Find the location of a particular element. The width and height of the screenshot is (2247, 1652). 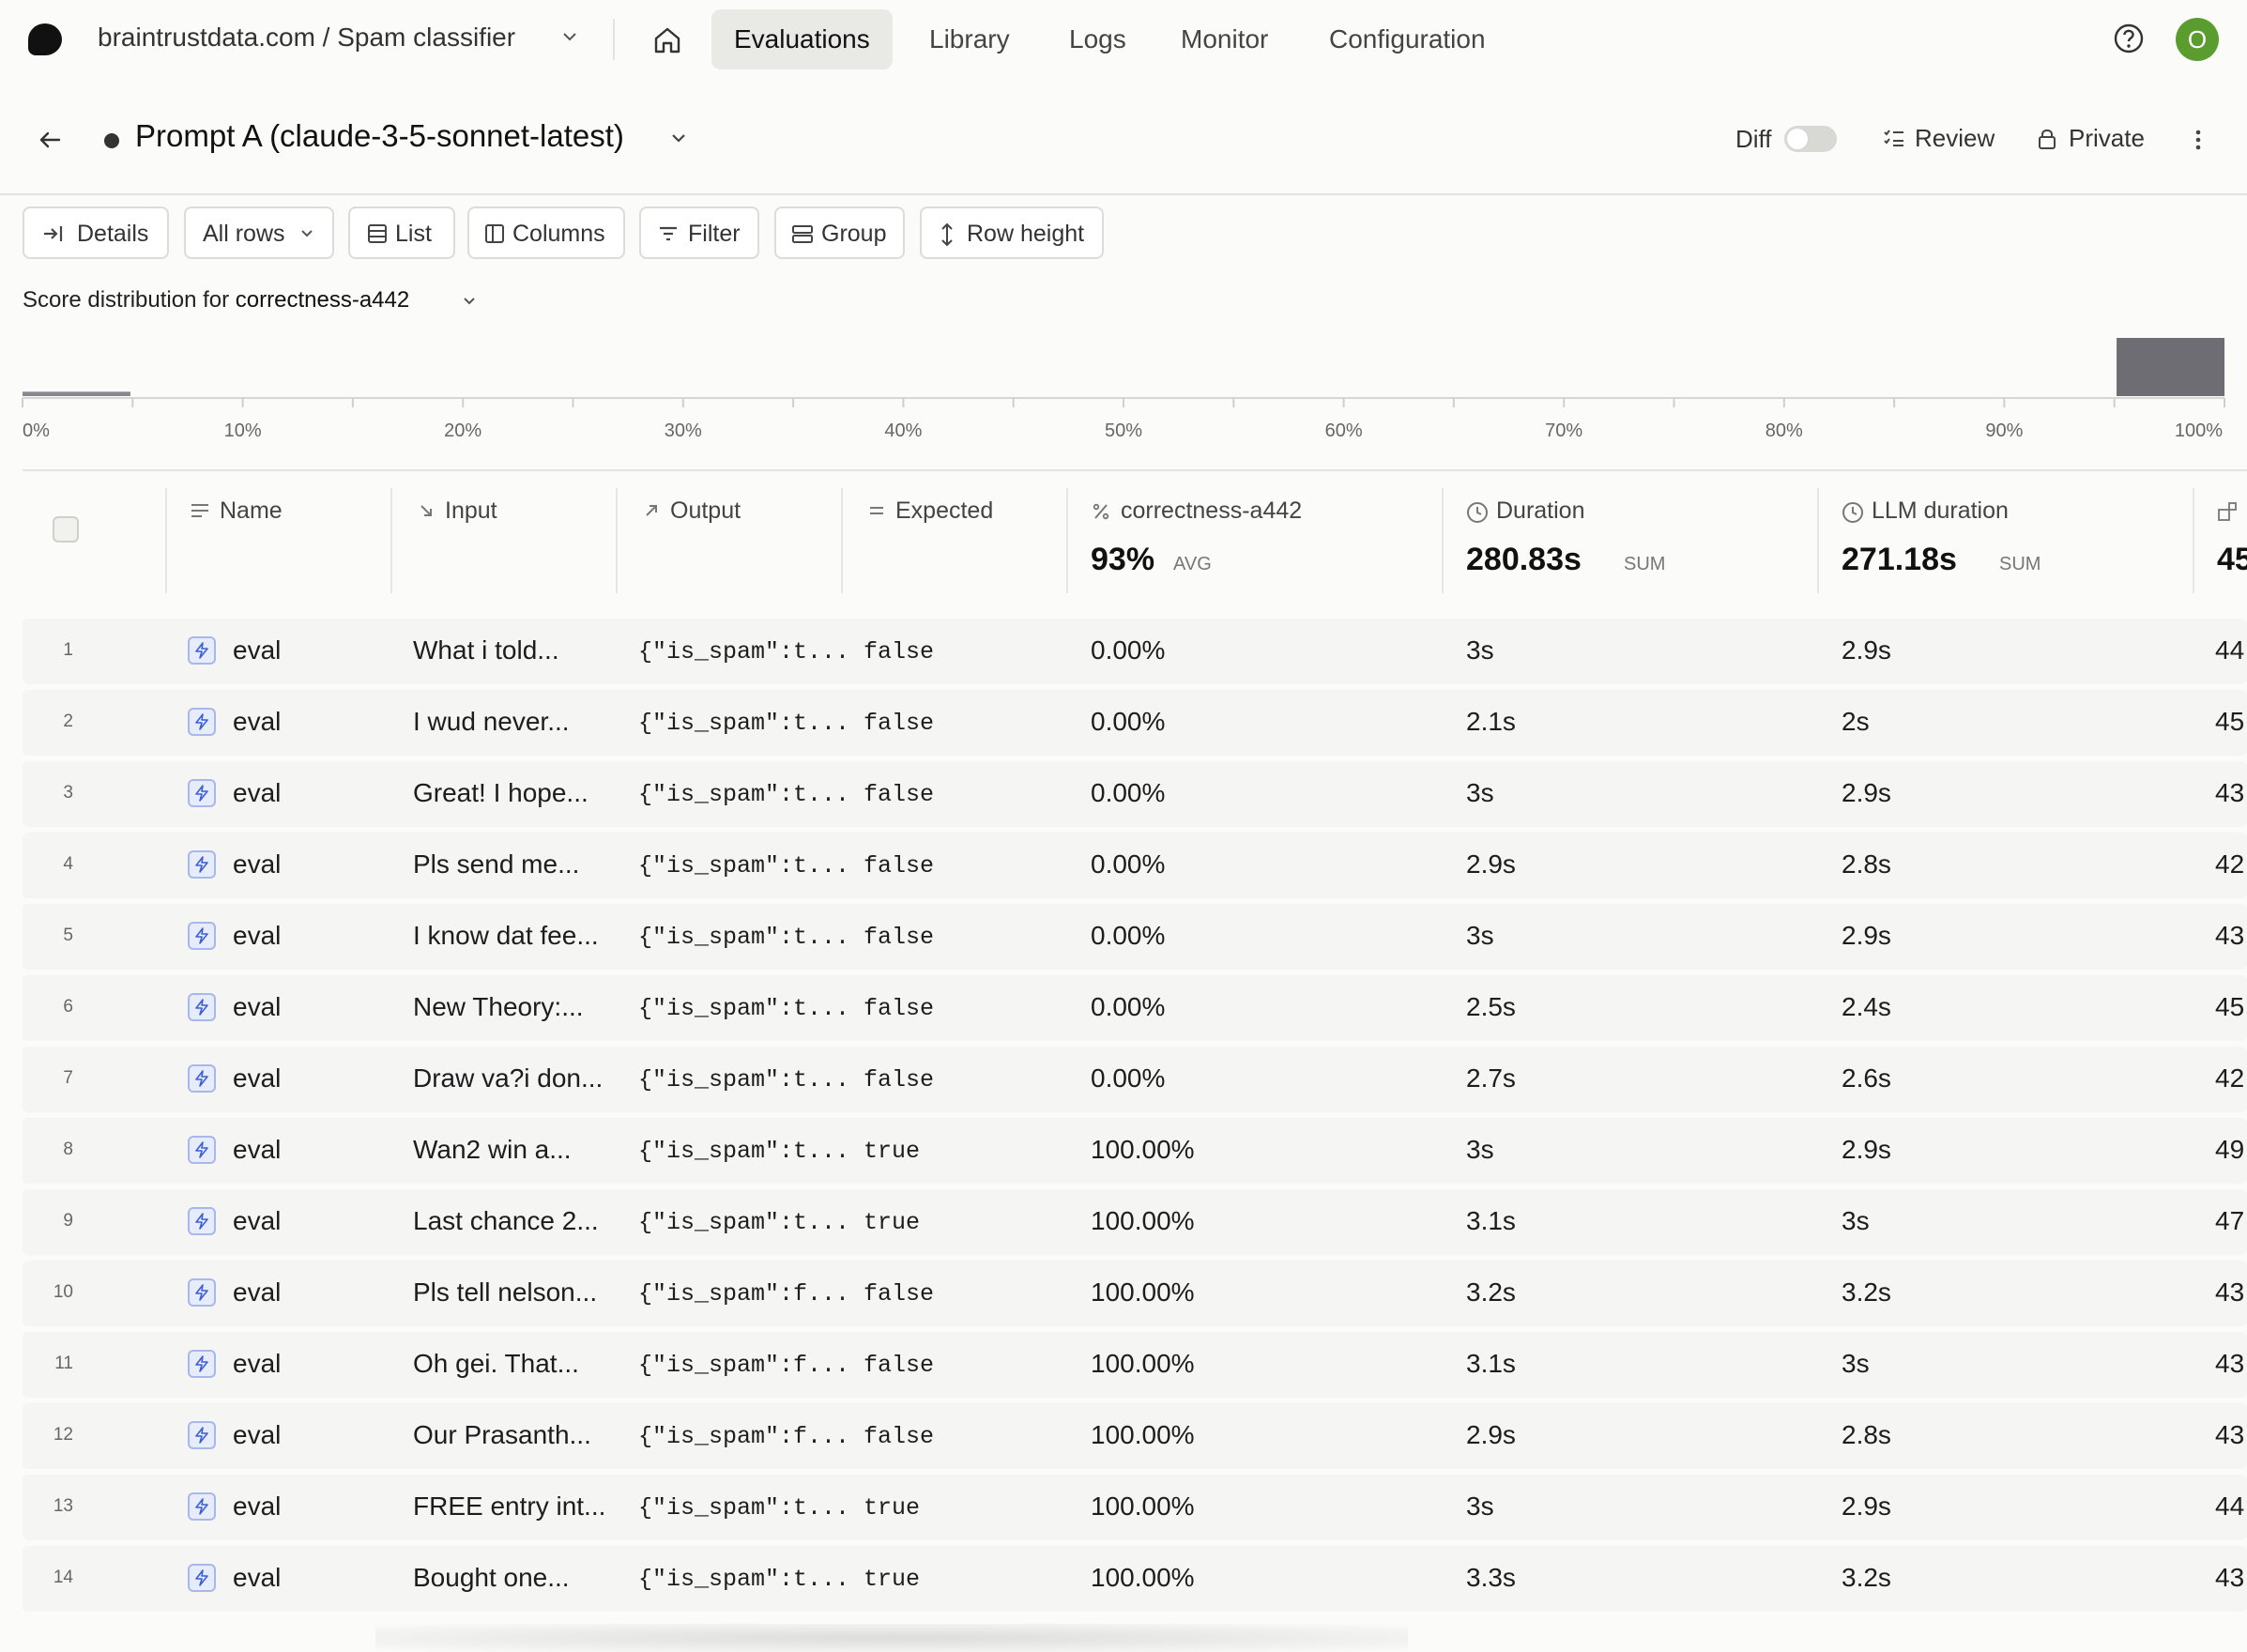

nav-monitor: Monitor is located at coordinates (1225, 39).